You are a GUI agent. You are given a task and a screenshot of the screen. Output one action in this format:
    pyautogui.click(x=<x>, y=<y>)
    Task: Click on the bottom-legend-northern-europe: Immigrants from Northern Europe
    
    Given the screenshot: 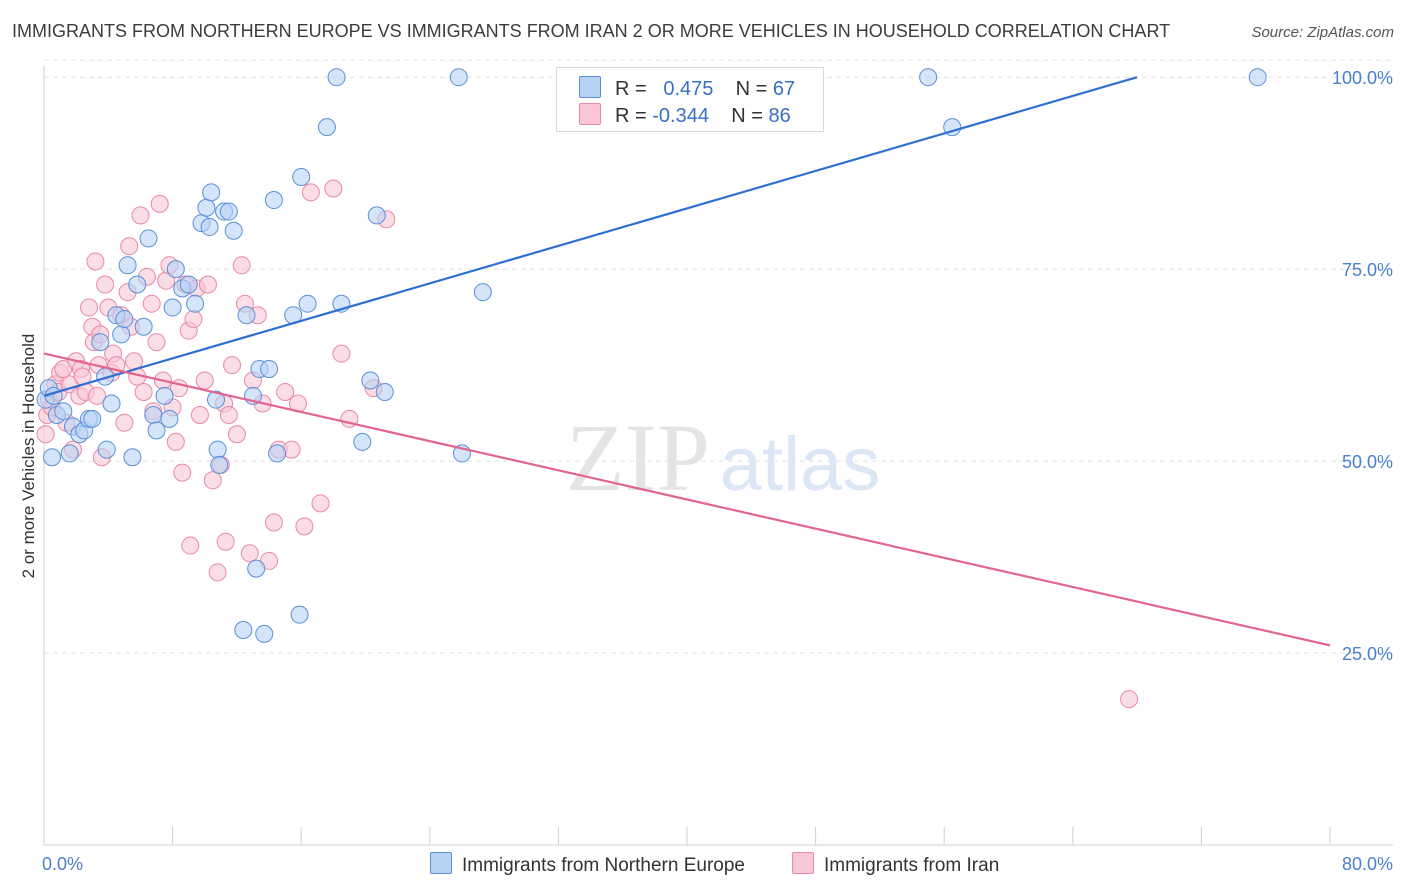 What is the action you would take?
    pyautogui.click(x=587, y=864)
    